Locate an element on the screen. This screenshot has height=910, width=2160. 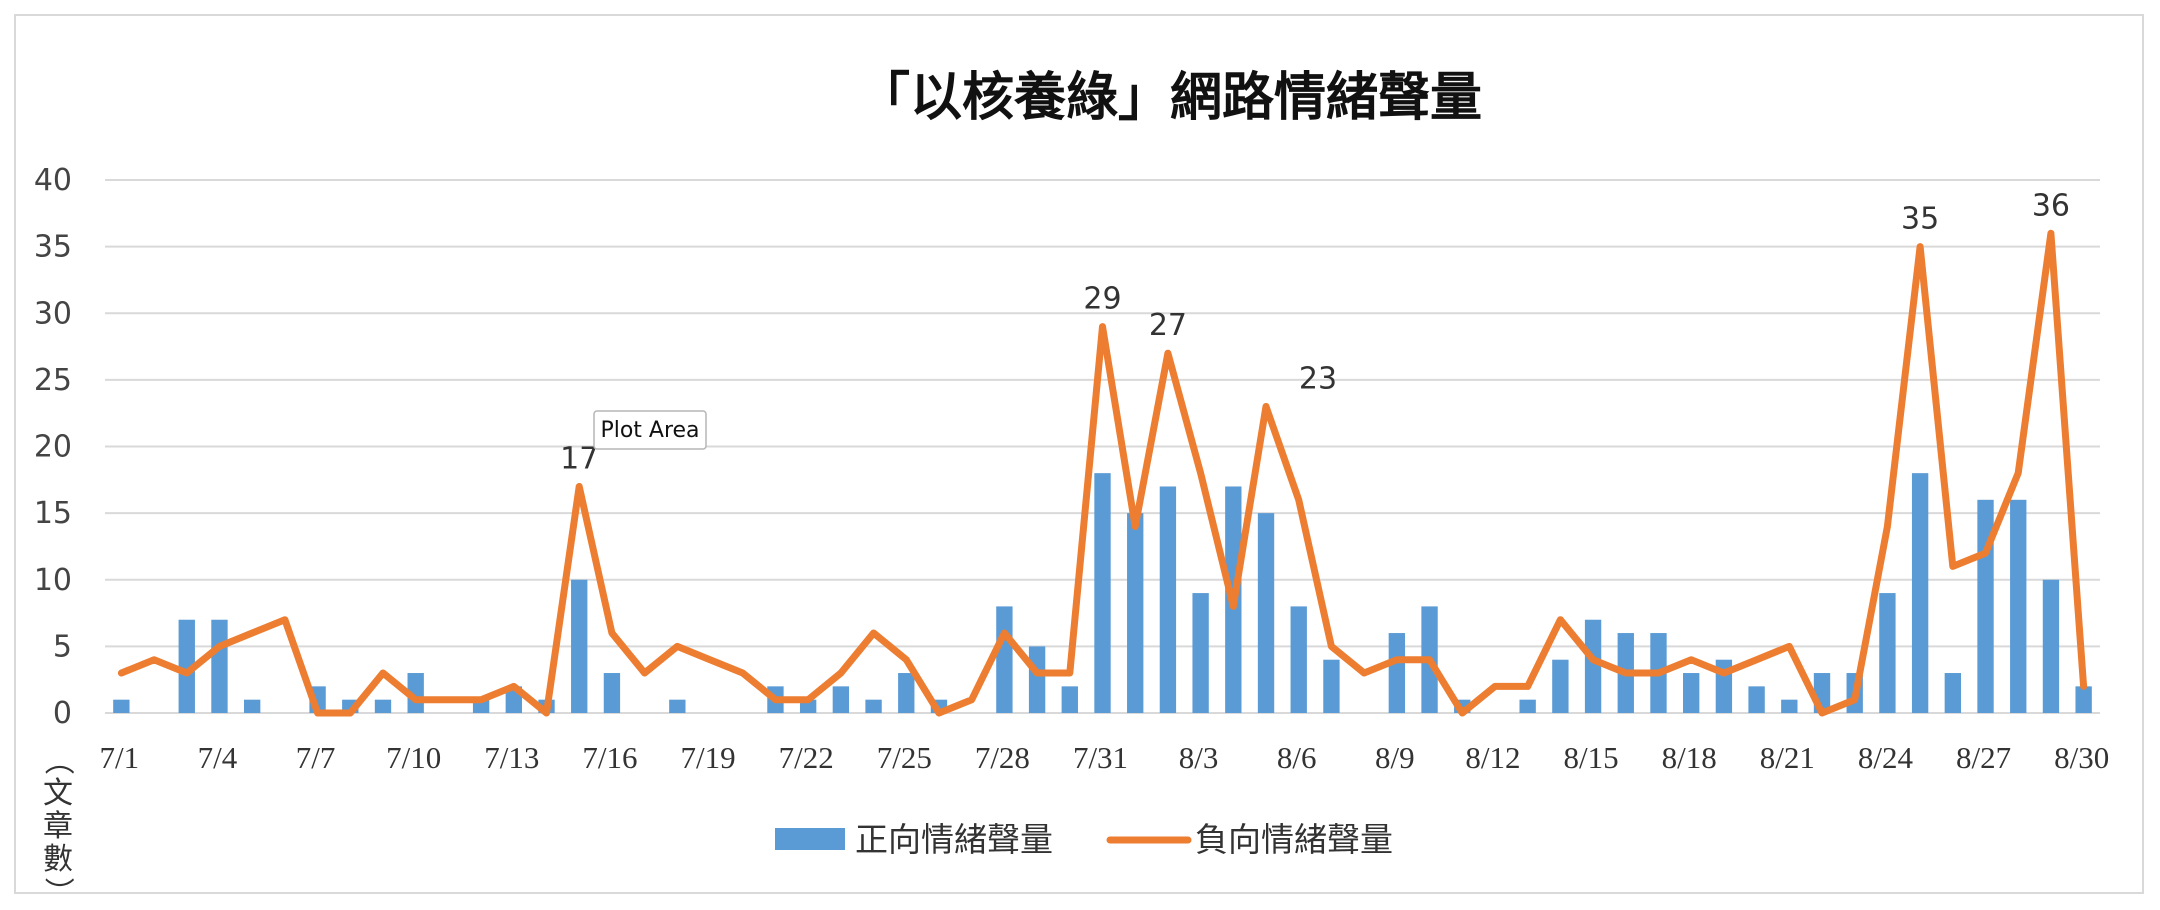
y-axis-label-char: （ is located at coordinates (57, 760).